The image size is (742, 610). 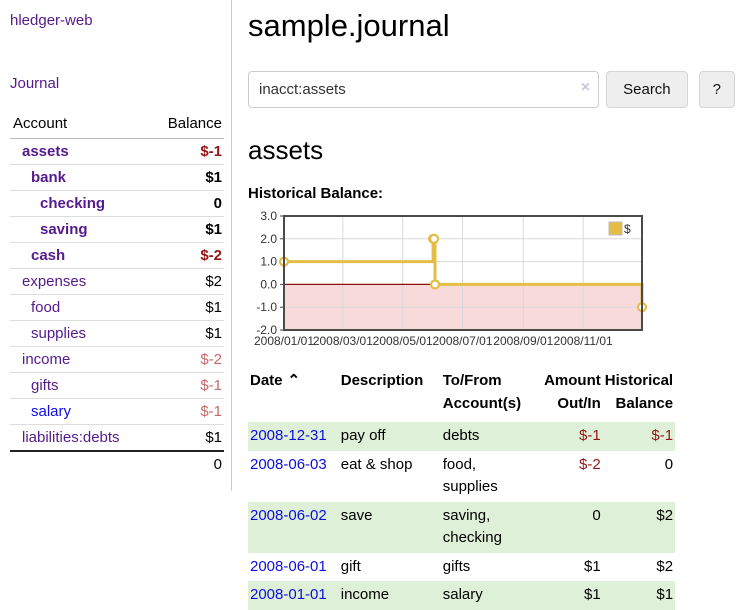 I want to click on search-button: Search, so click(x=647, y=89).